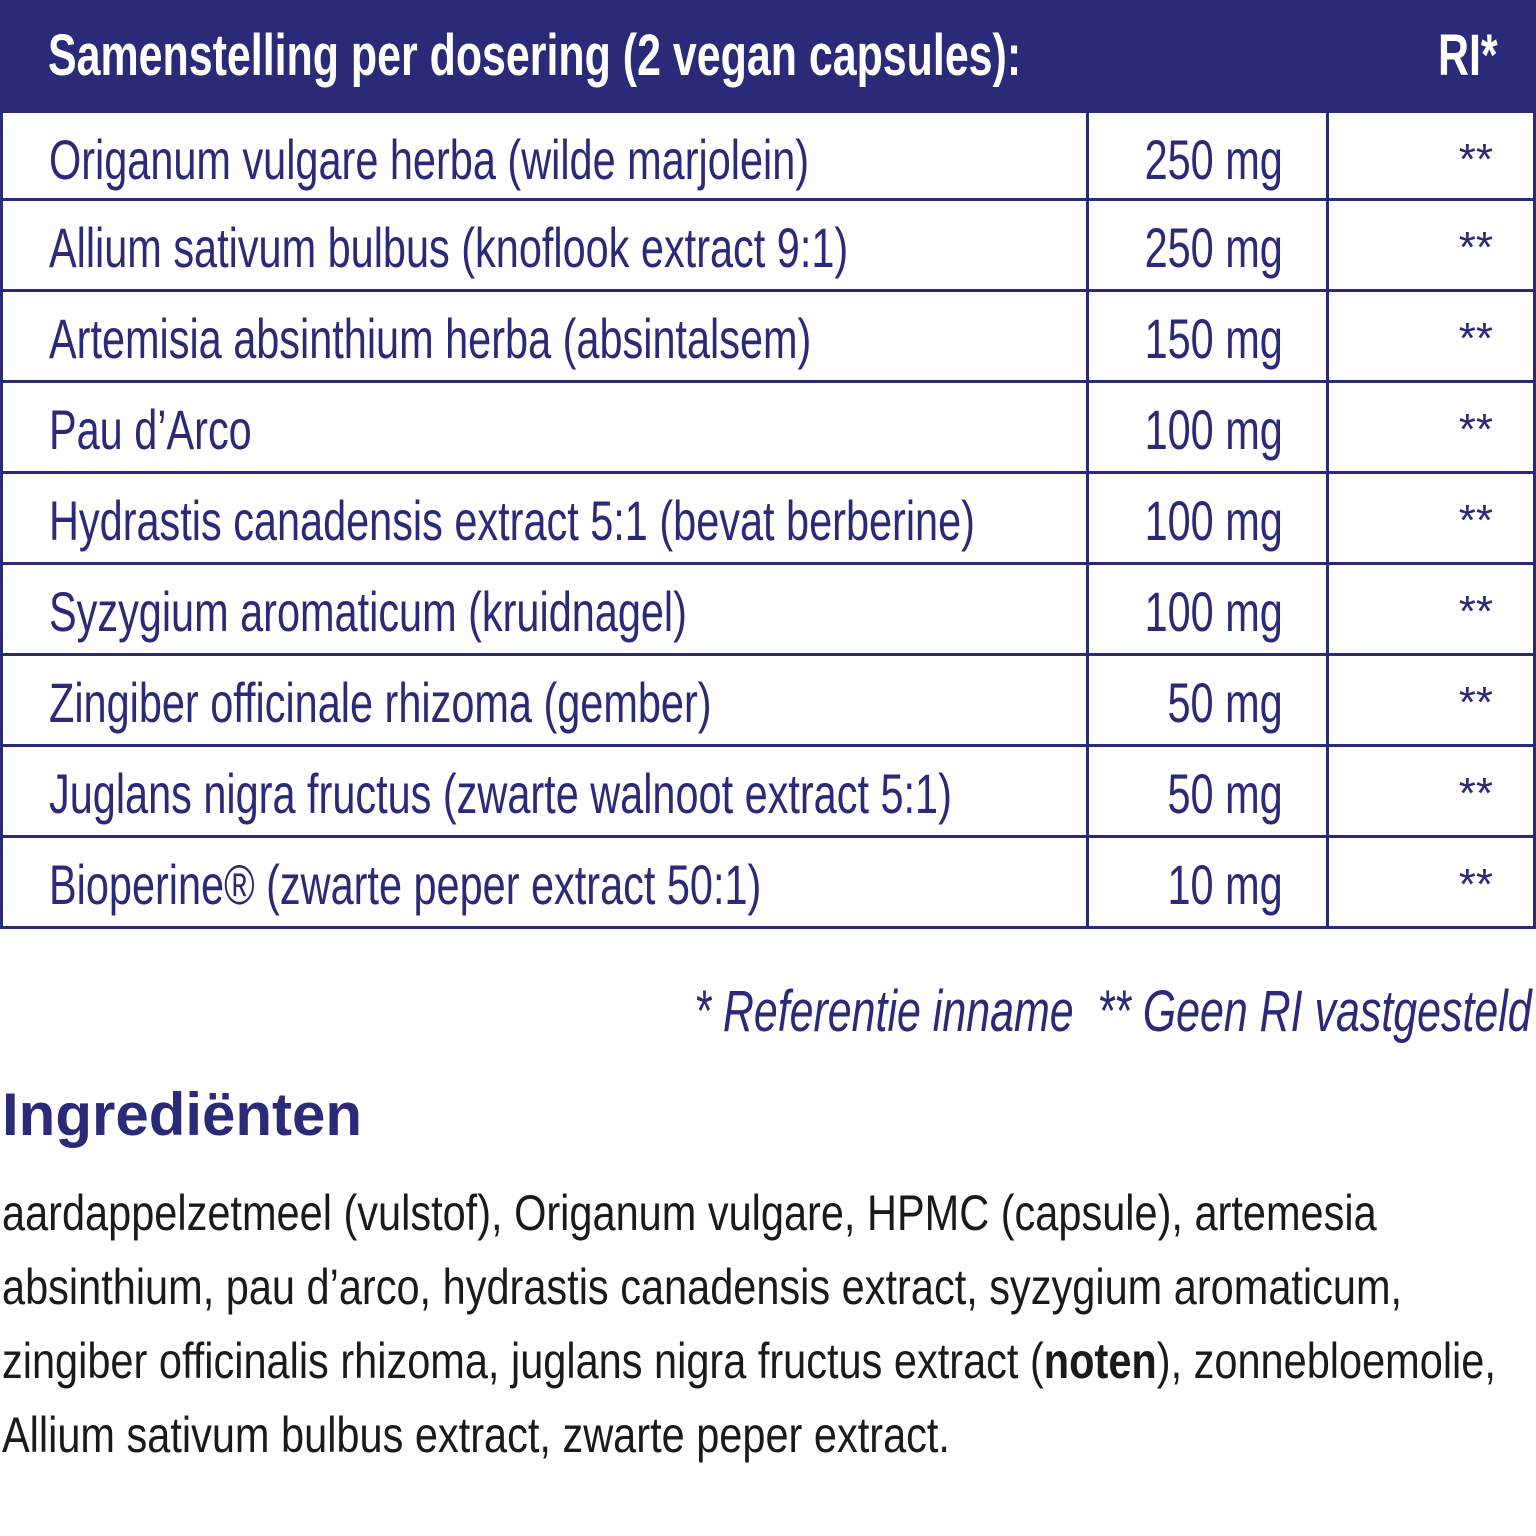 The image size is (1536, 1536). What do you see at coordinates (884, 1011) in the screenshot?
I see `footnote-ri: * Referentie inname` at bounding box center [884, 1011].